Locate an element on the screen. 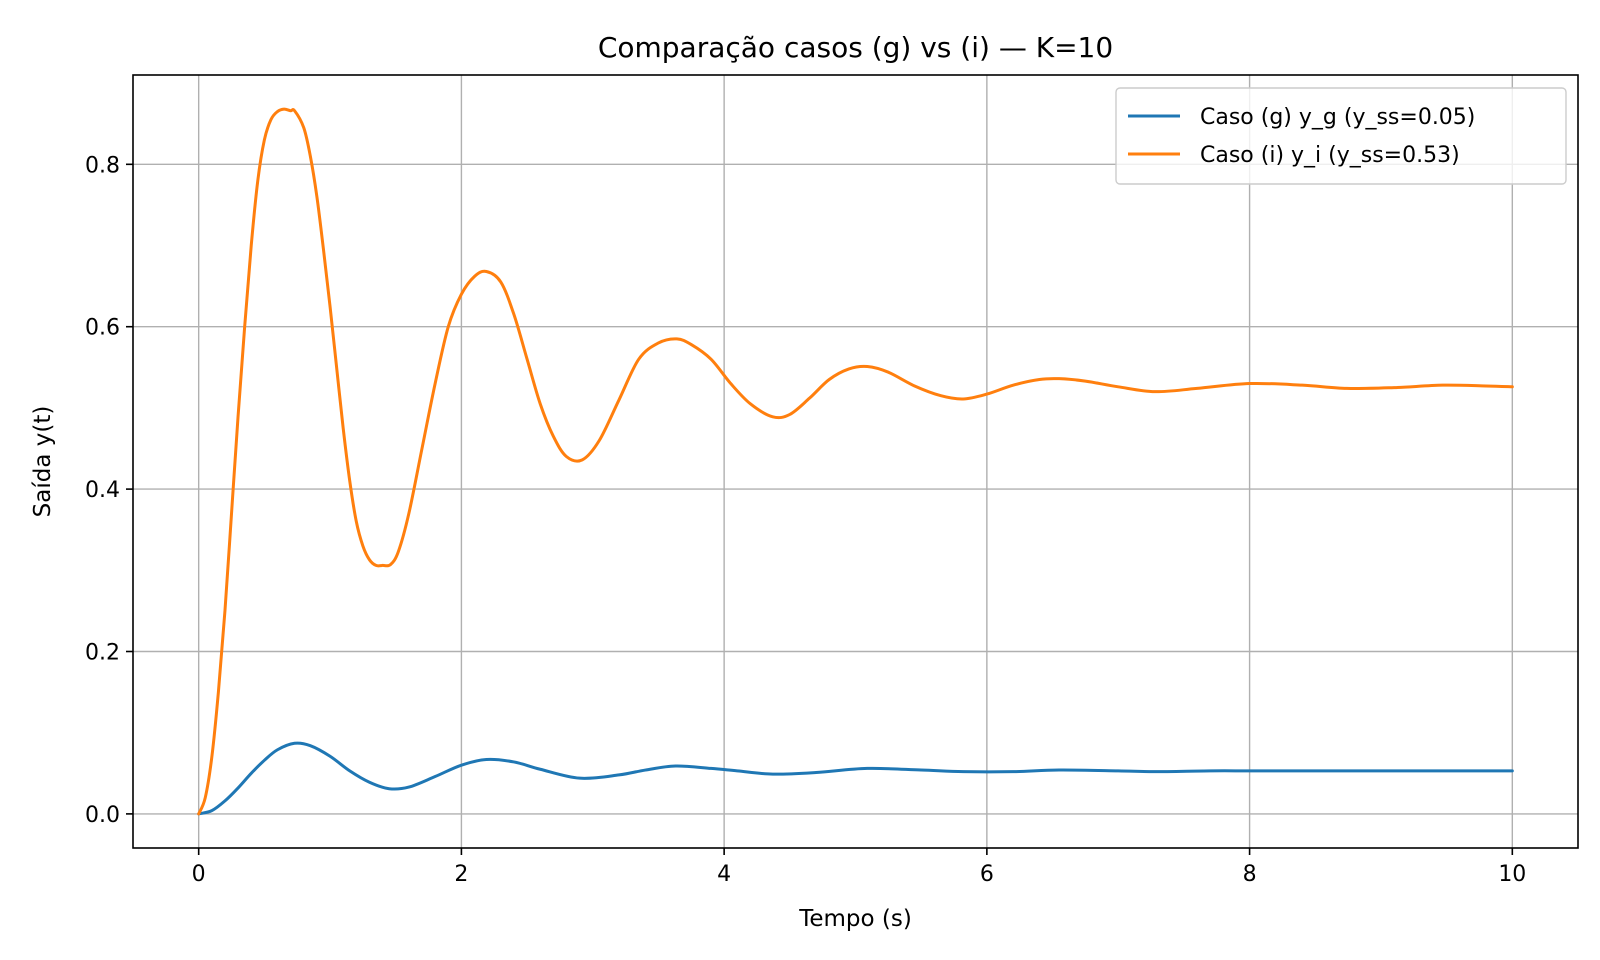 The image size is (1600, 960). x-tick-label: 10 is located at coordinates (1512, 874).